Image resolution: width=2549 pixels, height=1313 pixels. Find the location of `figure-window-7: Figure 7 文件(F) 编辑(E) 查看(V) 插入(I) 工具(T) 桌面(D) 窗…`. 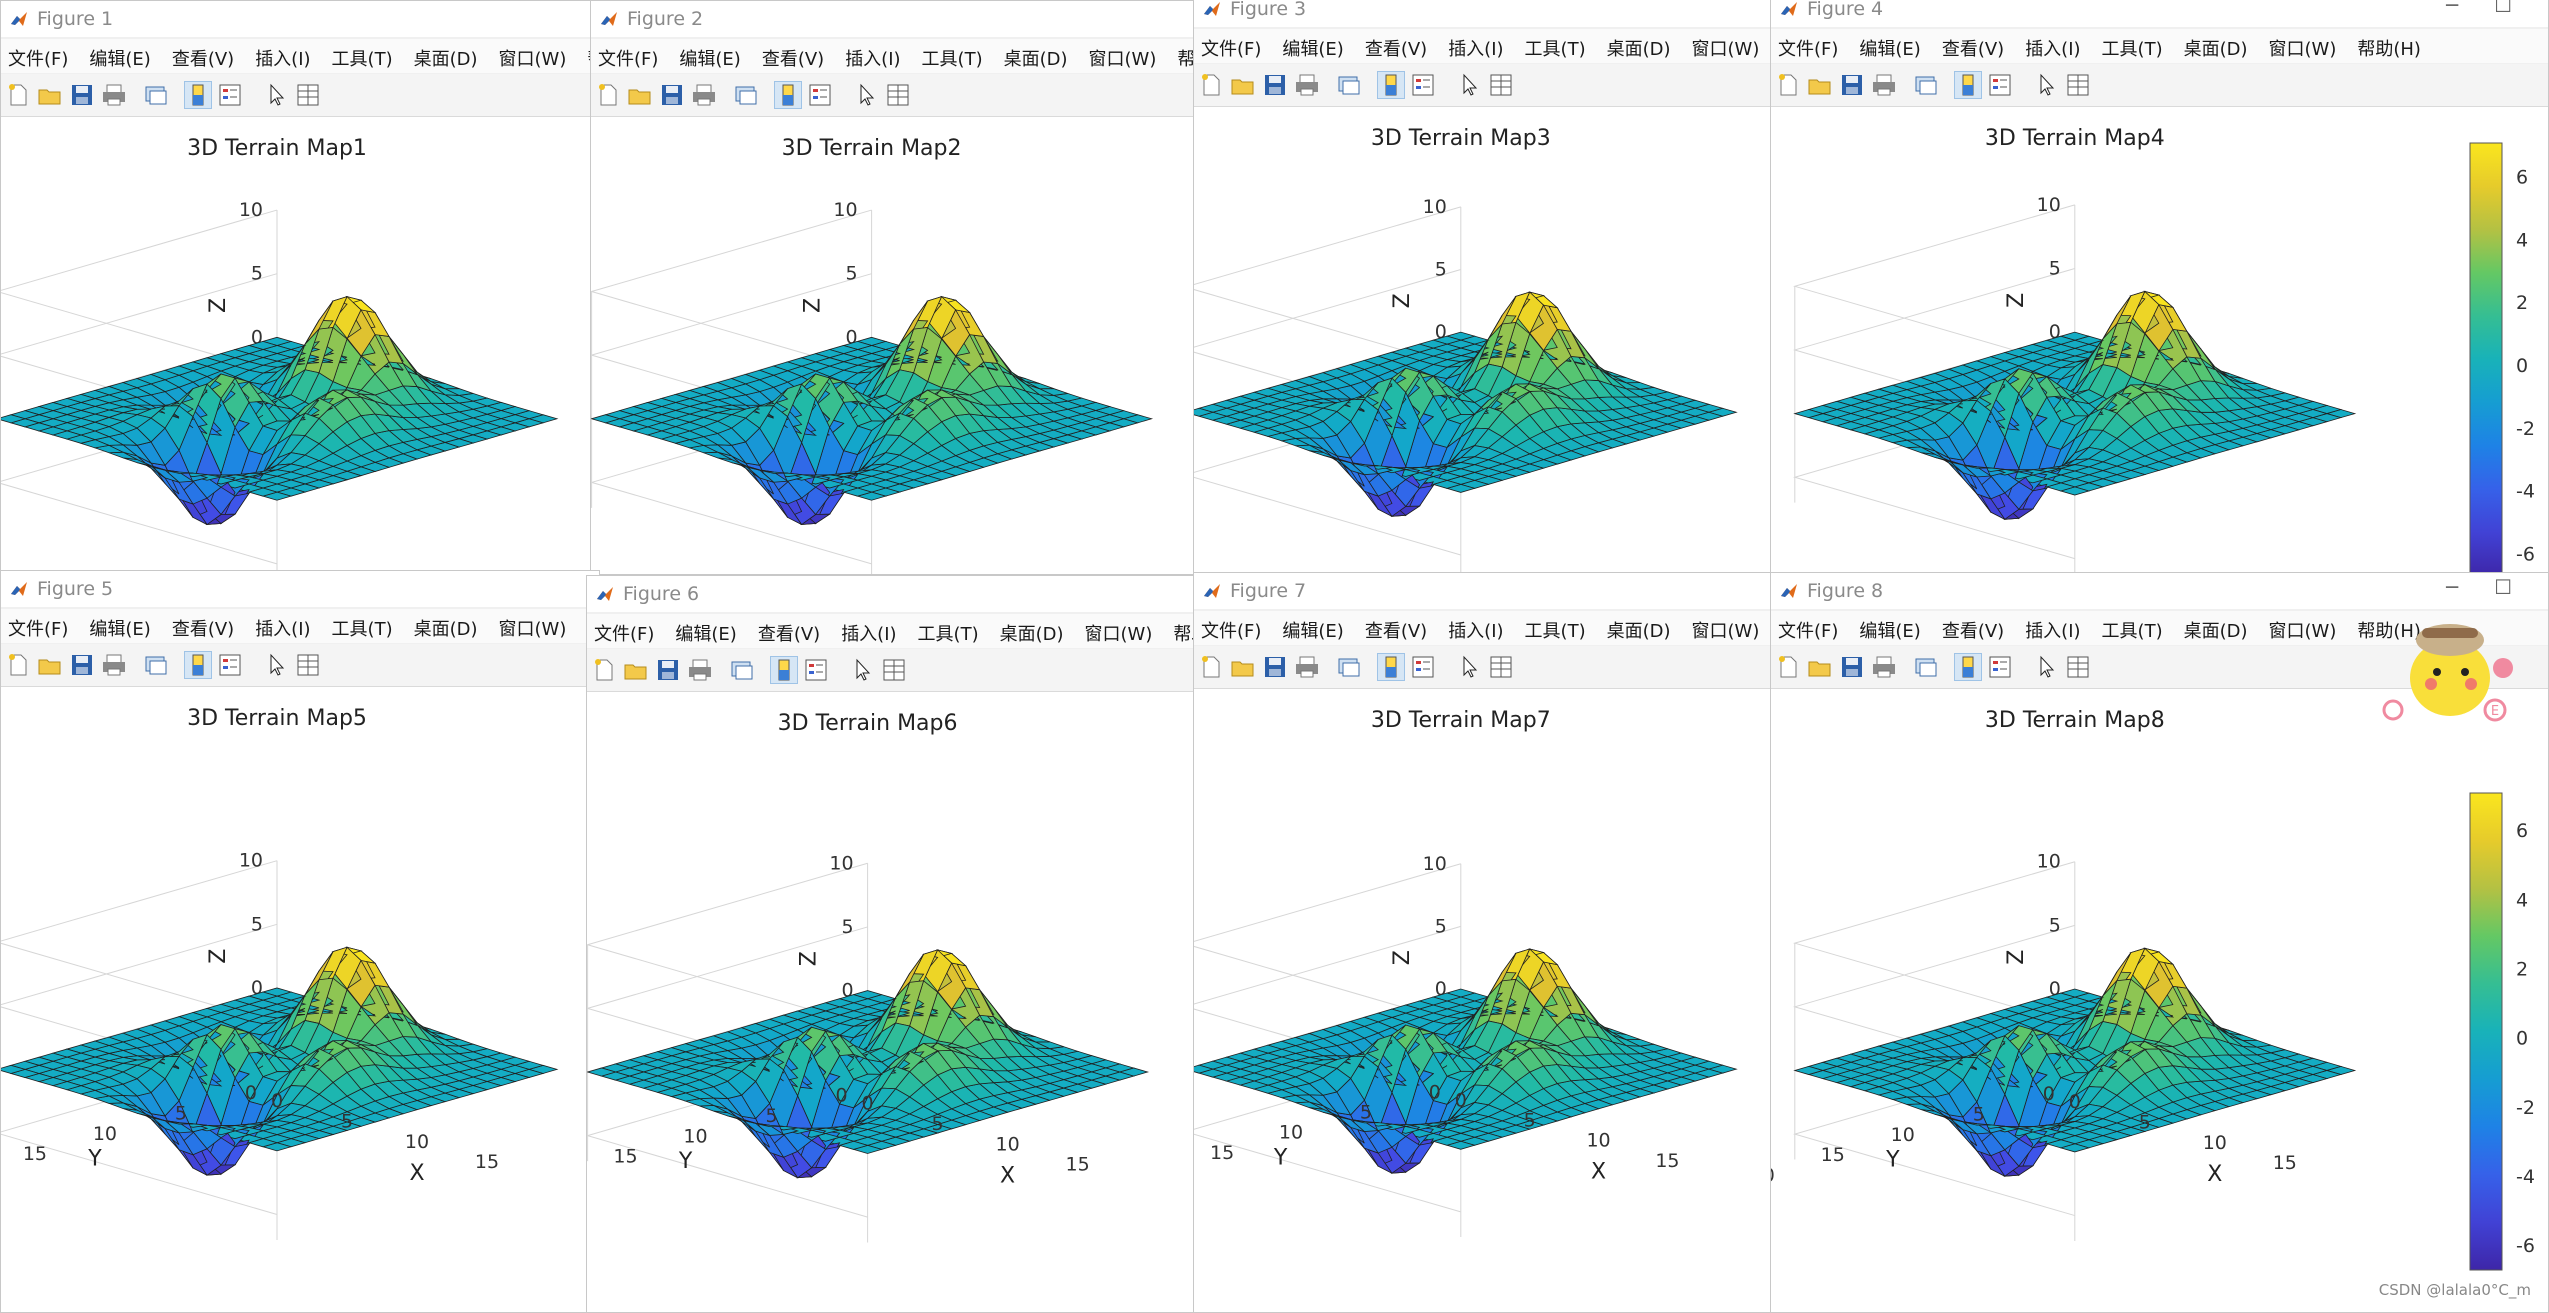

figure-window-7: Figure 7 文件(F) 编辑(E) 查看(V) 插入(I) 工具(T) 桌面(D) 窗… is located at coordinates (1483, 942).